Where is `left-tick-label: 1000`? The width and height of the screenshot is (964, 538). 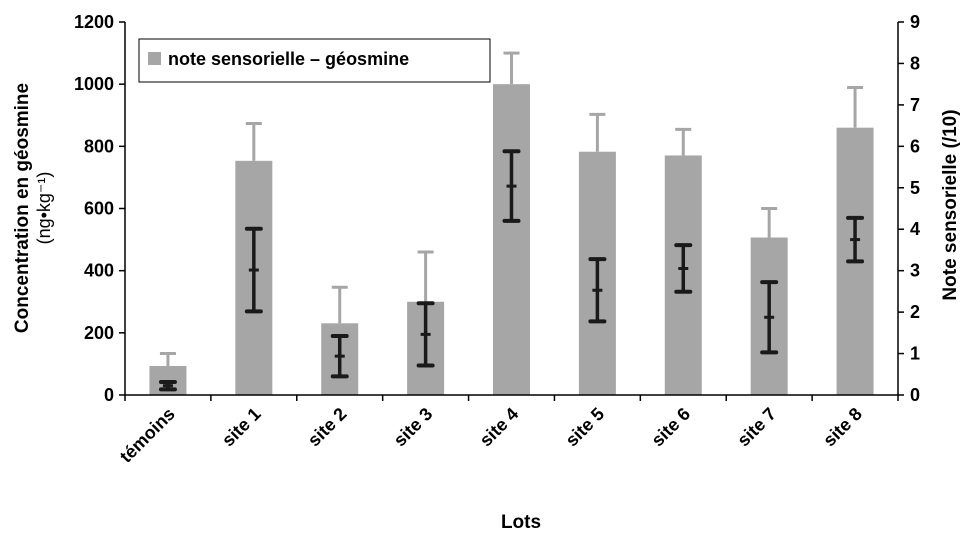
left-tick-label: 1000 is located at coordinates (94, 84).